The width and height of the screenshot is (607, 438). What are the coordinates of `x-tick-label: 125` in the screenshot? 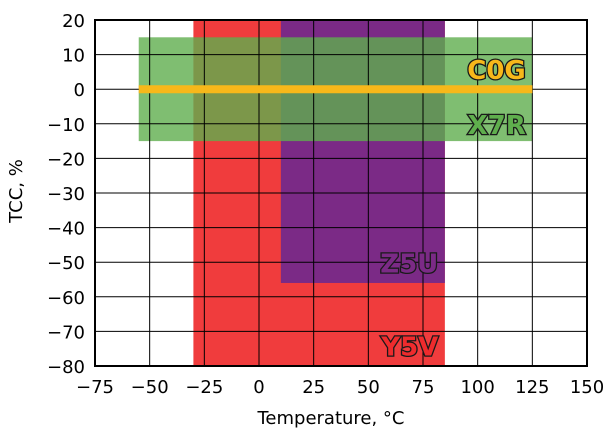 It's located at (532, 387).